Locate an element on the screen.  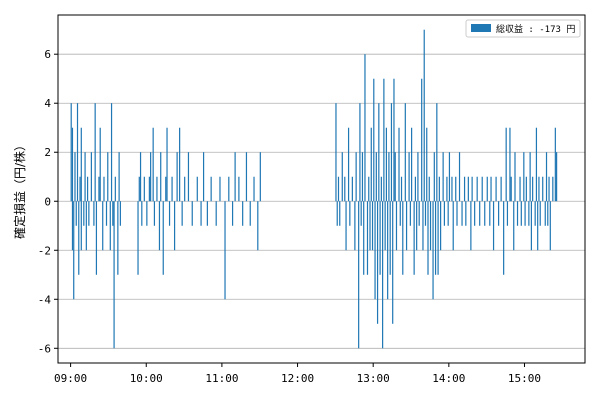
x-tick-label: 15:00 is located at coordinates (524, 378).